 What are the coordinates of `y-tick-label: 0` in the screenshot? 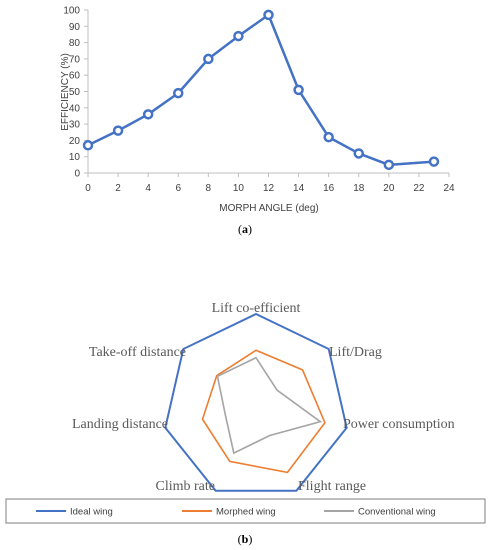 It's located at (77, 174).